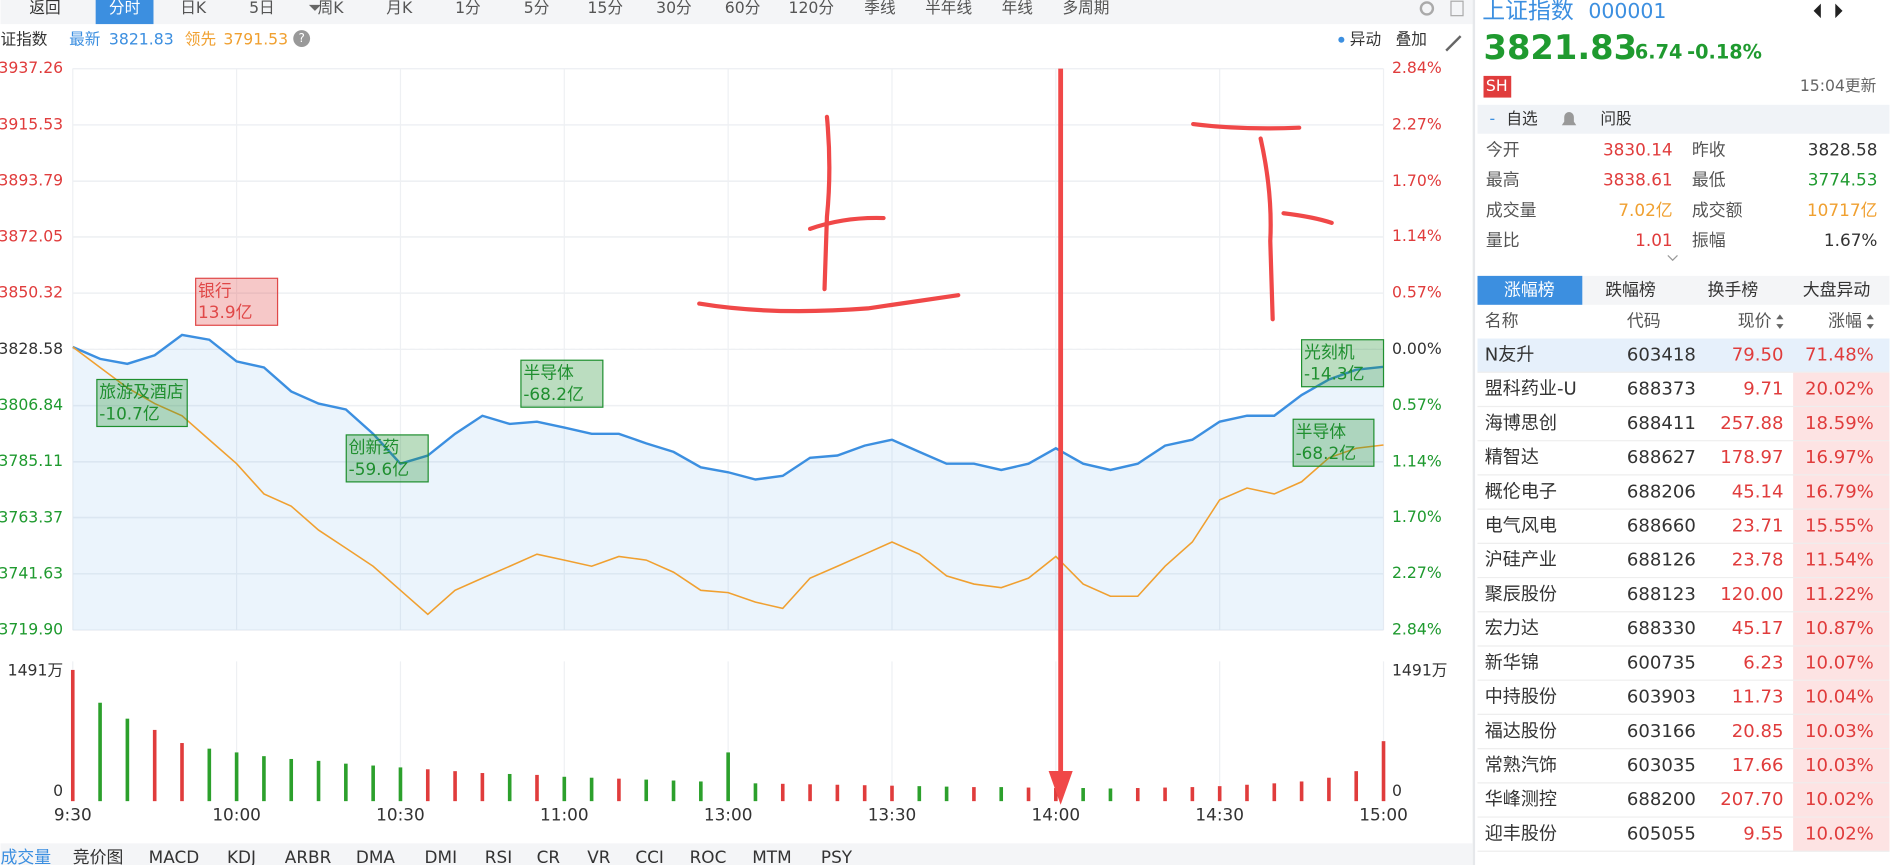 The image size is (1890, 865). Describe the element at coordinates (468, 8) in the screenshot. I see `tab: 1分` at that location.